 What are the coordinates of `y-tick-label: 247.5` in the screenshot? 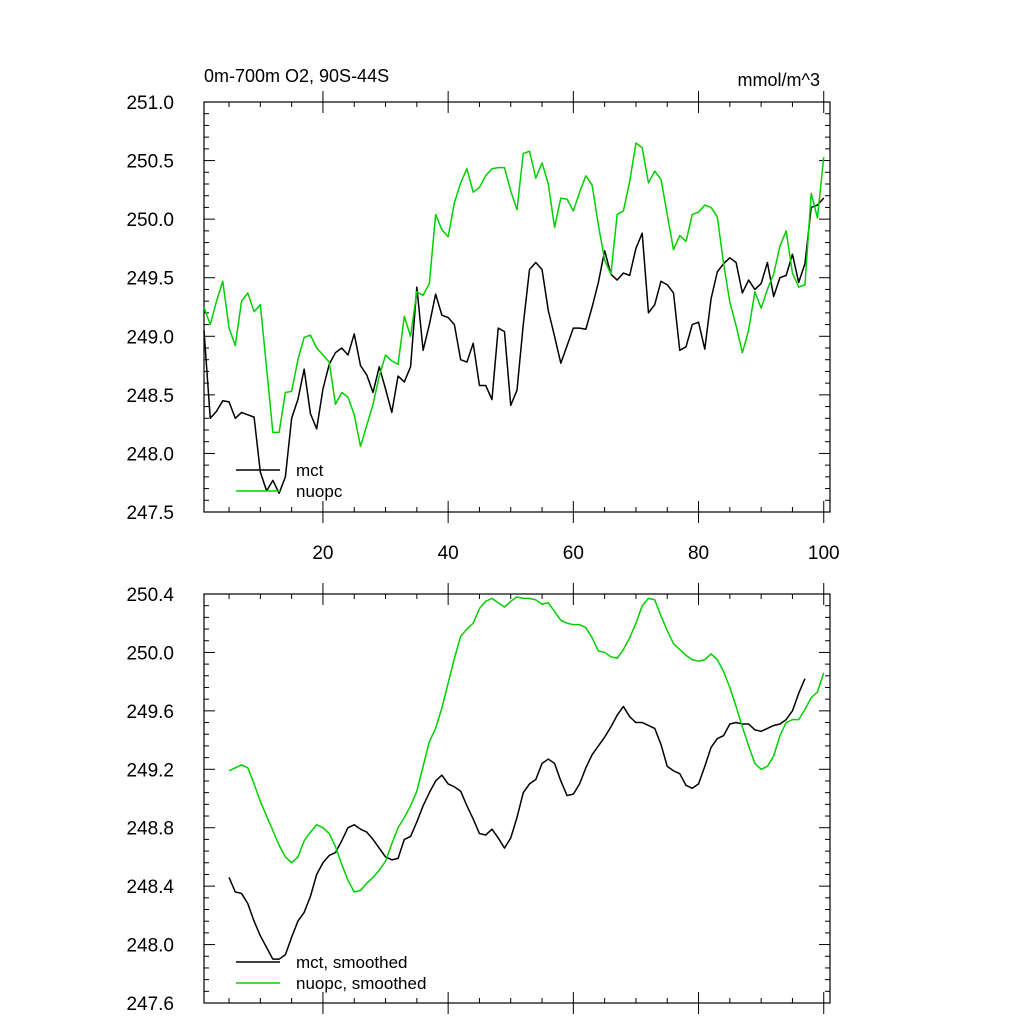 It's located at (150, 513).